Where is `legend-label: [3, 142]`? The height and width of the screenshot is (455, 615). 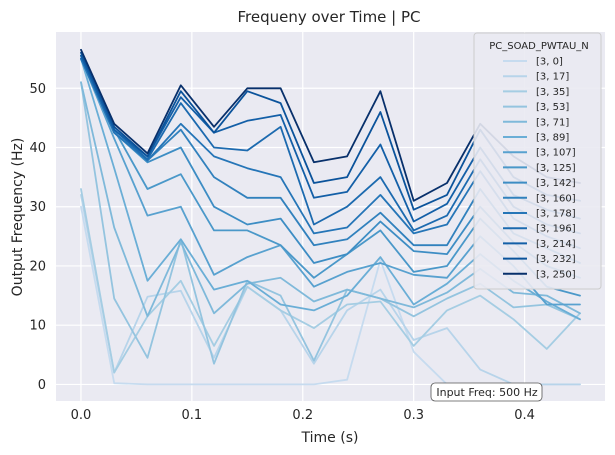
legend-label: [3, 142] is located at coordinates (556, 183).